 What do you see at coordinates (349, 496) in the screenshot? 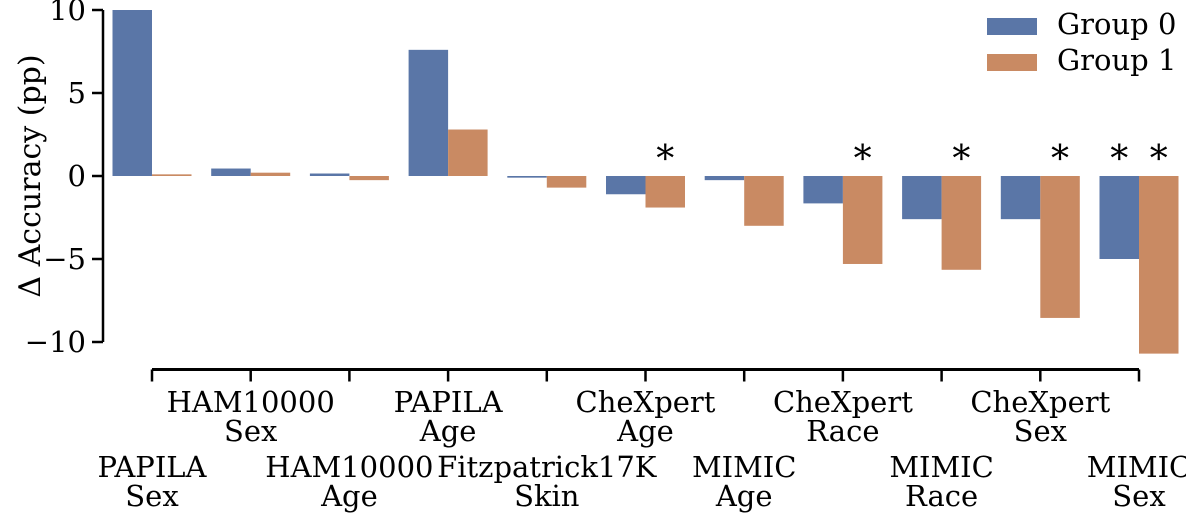
I see `x-label-ham10000-age: Age` at bounding box center [349, 496].